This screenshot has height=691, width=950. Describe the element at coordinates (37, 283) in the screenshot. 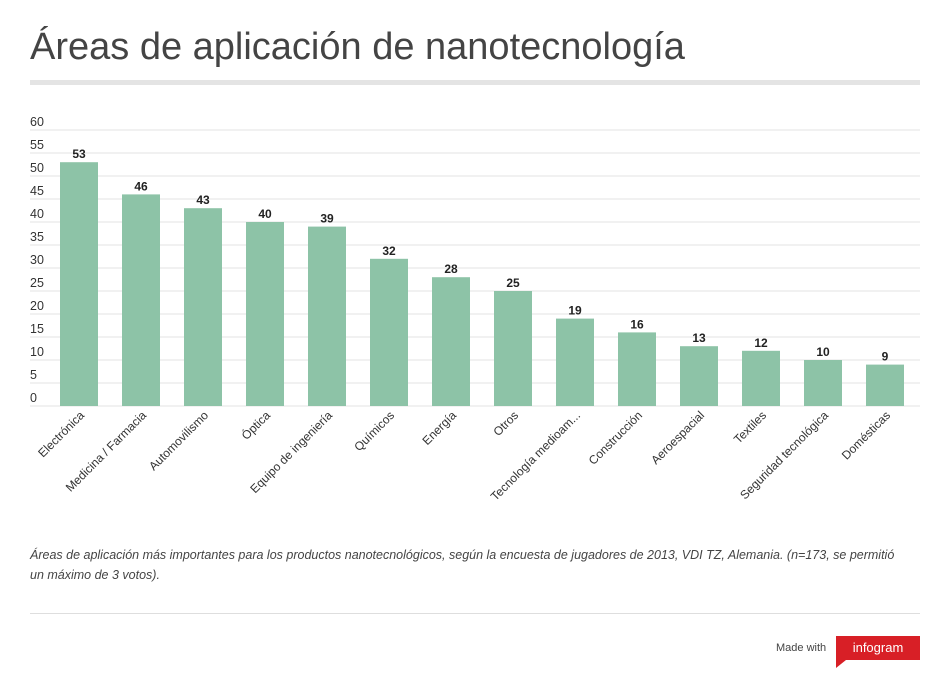

I see `y-tick-label: 25` at that location.